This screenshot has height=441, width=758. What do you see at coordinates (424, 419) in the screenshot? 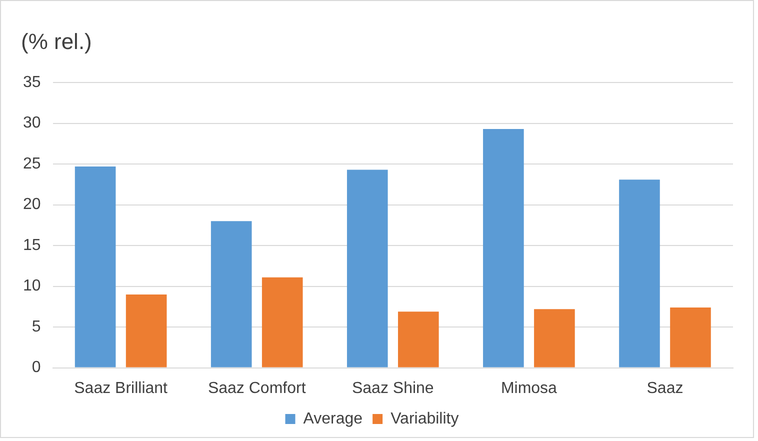
I see `legend-label: Variability` at bounding box center [424, 419].